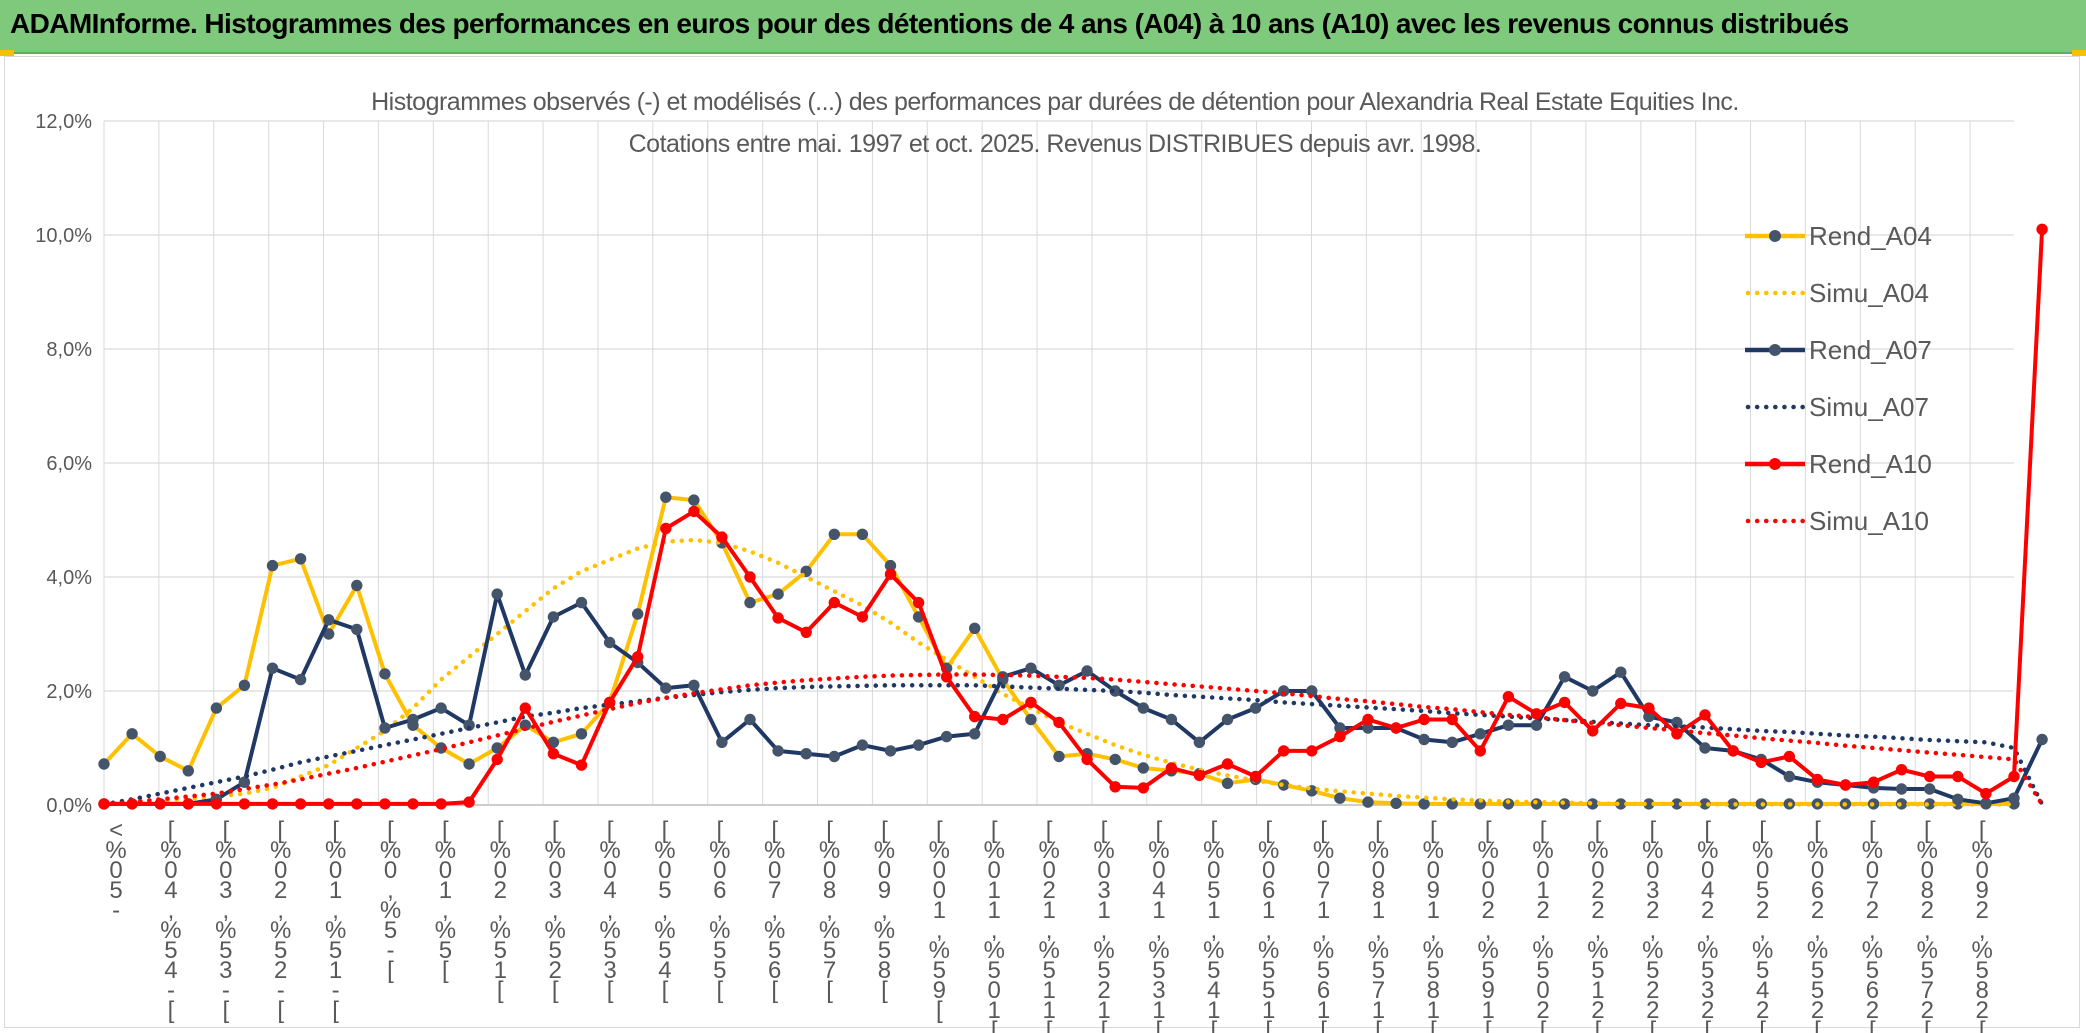 The image size is (2086, 1033). What do you see at coordinates (939, 920) in the screenshot?
I see `x-tick-label: [% 0 0 1,% 5 9[` at bounding box center [939, 920].